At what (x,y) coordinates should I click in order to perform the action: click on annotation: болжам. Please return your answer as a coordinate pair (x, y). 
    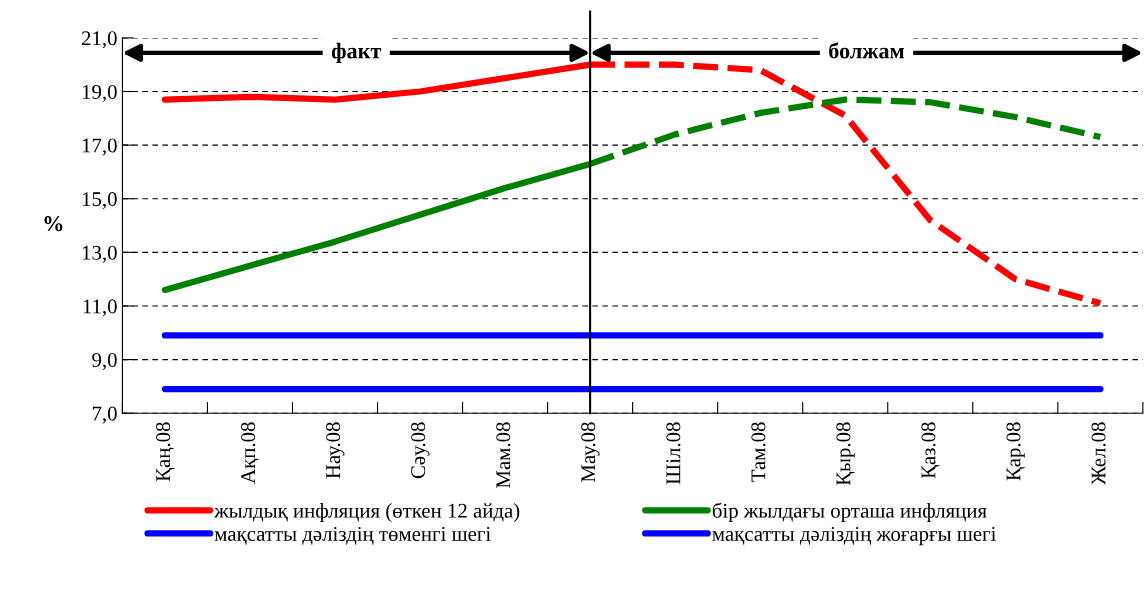
    Looking at the image, I should click on (867, 50).